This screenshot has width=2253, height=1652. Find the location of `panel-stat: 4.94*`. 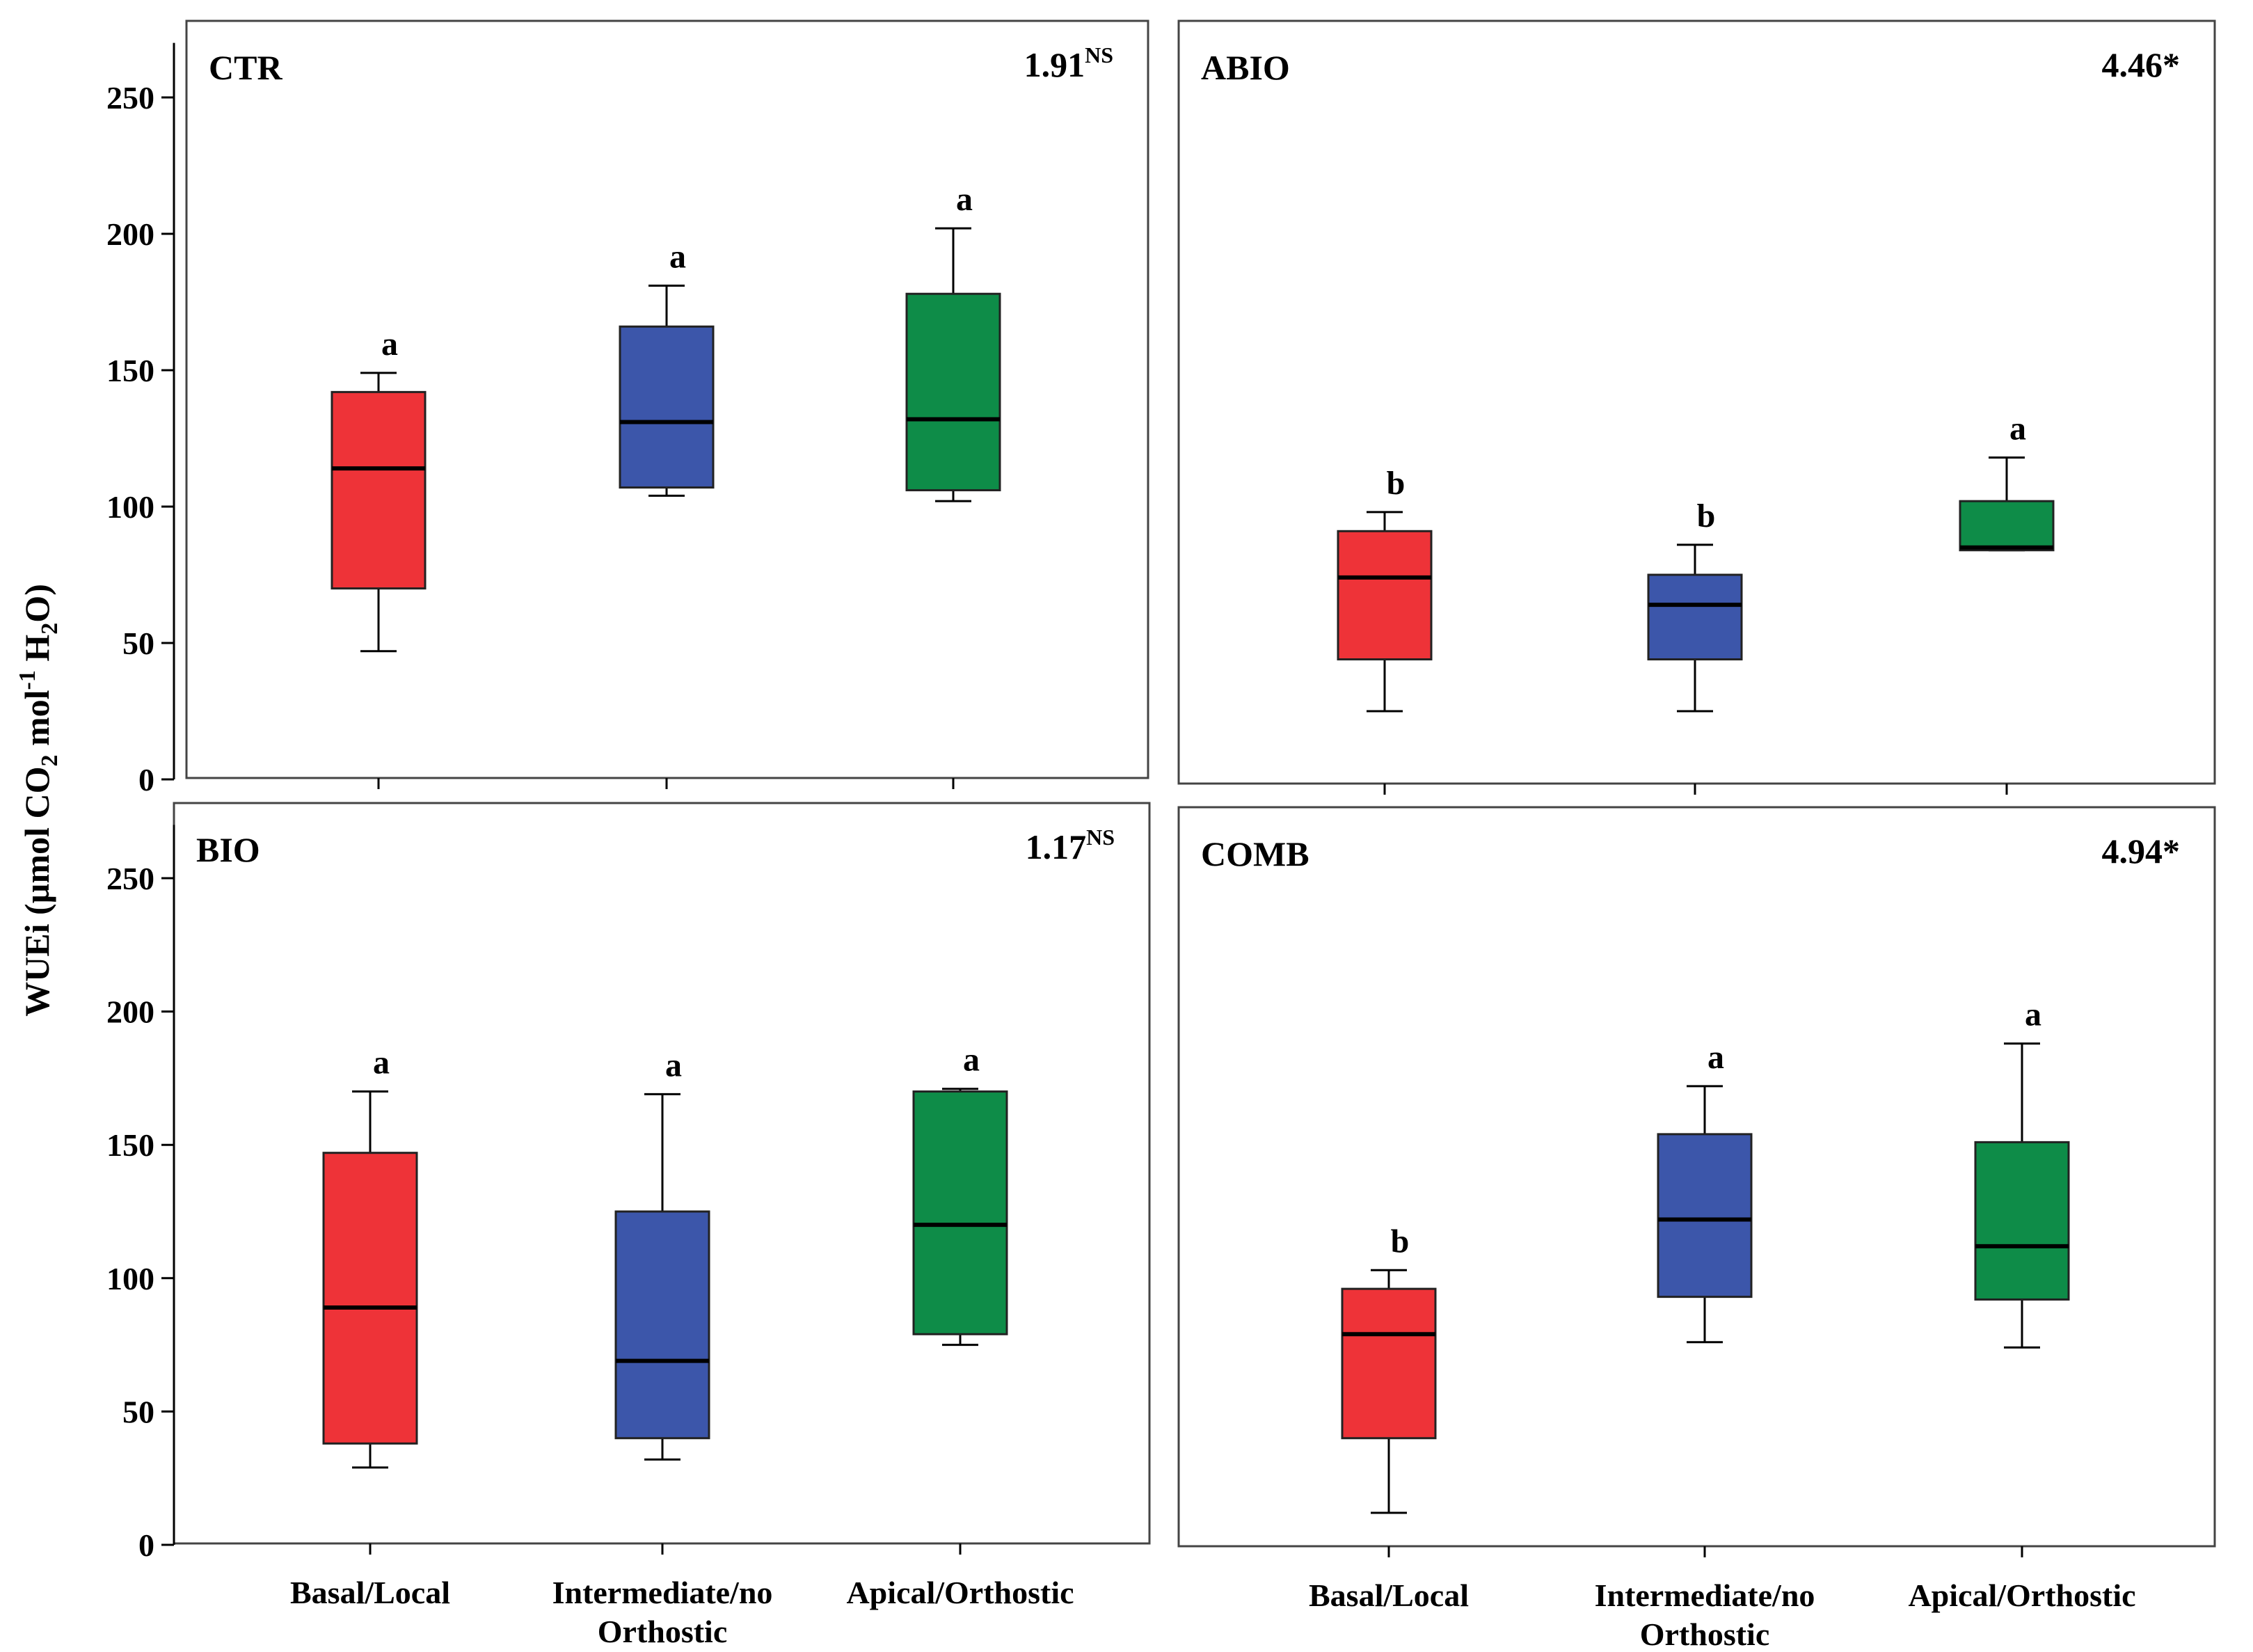

panel-stat: 4.94* is located at coordinates (2142, 851).